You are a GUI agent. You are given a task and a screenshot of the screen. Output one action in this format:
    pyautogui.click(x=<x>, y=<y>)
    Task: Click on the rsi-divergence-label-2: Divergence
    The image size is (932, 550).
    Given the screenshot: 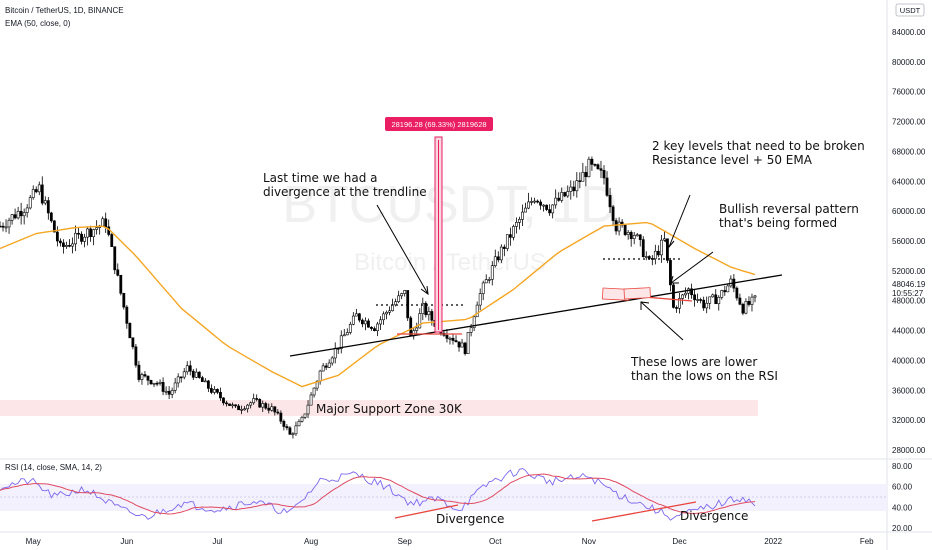 What is the action you would take?
    pyautogui.click(x=714, y=516)
    